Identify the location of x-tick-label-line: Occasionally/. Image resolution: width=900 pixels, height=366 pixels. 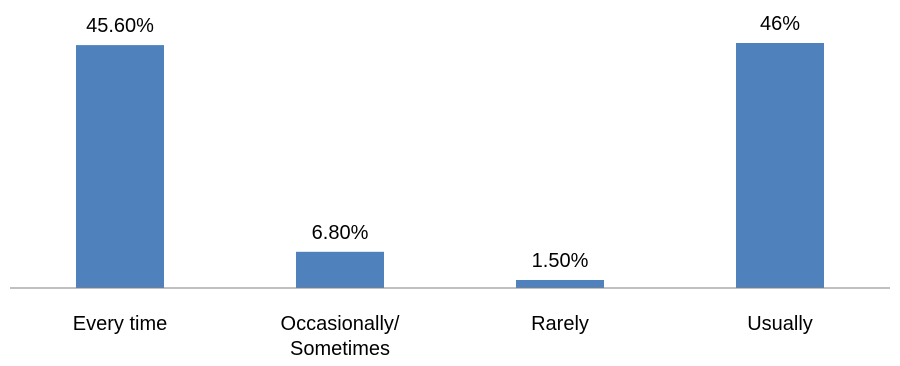
(340, 324).